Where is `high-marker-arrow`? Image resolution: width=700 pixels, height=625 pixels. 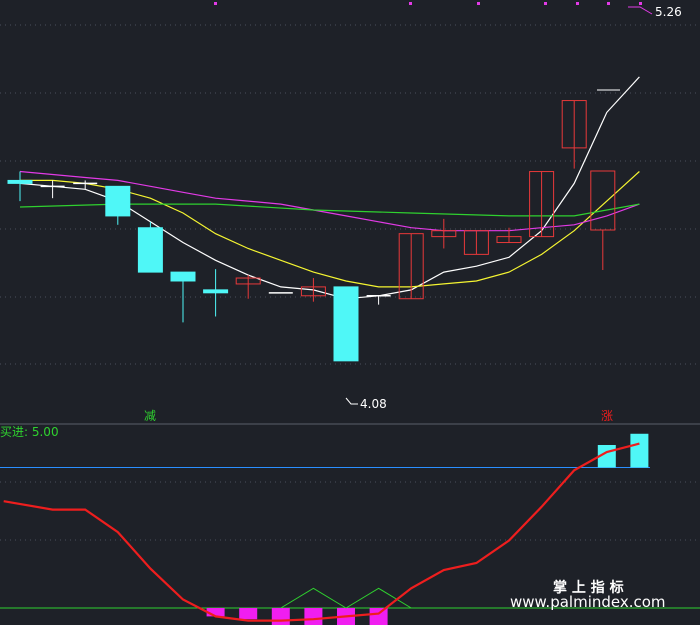
high-marker-arrow is located at coordinates (640, 10).